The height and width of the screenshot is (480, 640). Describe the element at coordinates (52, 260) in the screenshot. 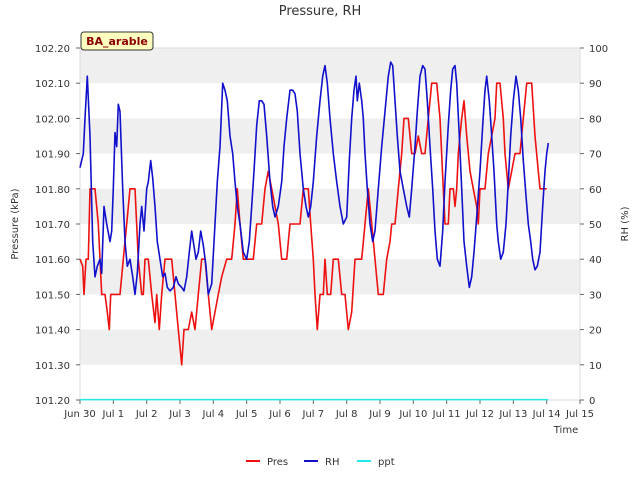

I see `left-tick-label: 101.60` at that location.